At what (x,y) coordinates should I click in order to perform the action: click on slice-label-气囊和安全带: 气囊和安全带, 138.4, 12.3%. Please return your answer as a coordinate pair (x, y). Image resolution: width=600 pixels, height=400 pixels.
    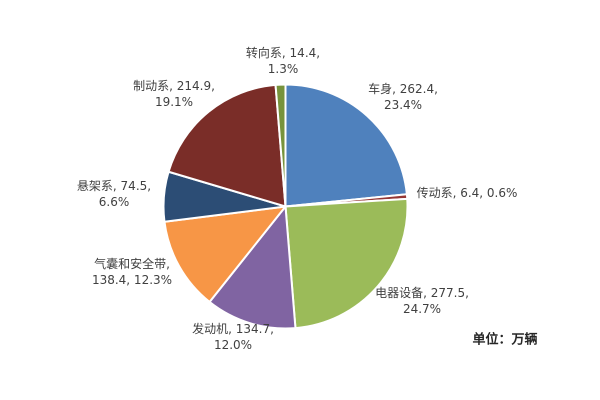
    Looking at the image, I should click on (132, 272).